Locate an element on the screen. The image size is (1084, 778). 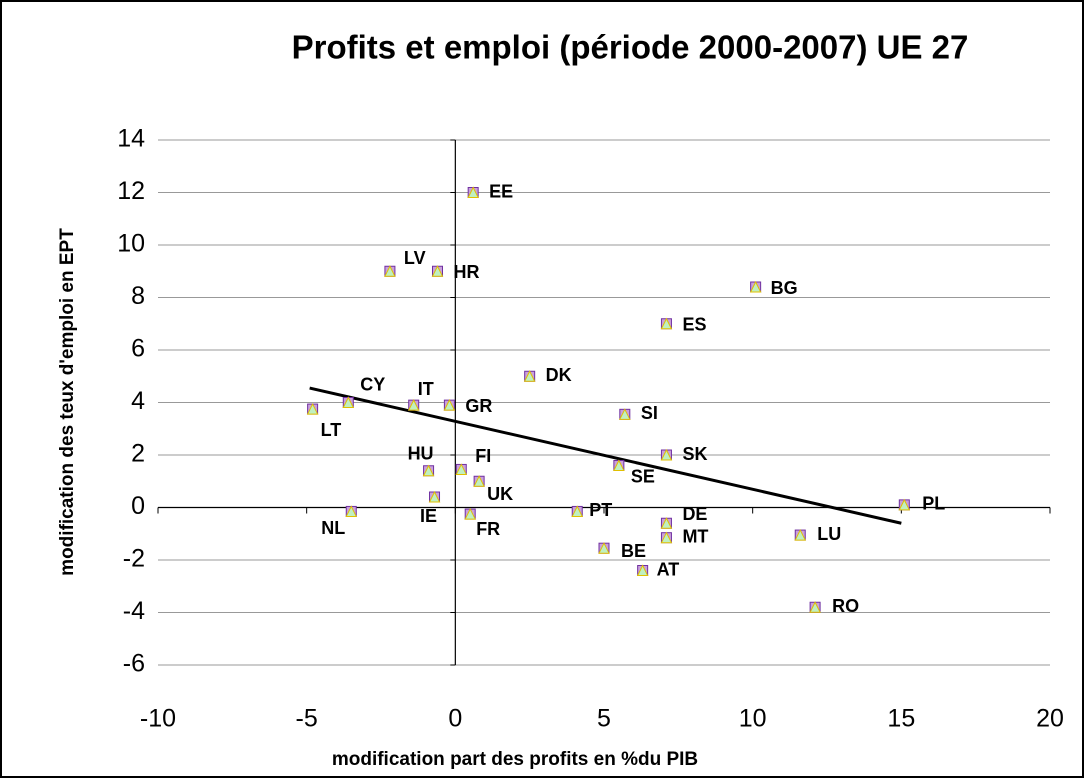
x-tick-label: 20 is located at coordinates (1050, 719).